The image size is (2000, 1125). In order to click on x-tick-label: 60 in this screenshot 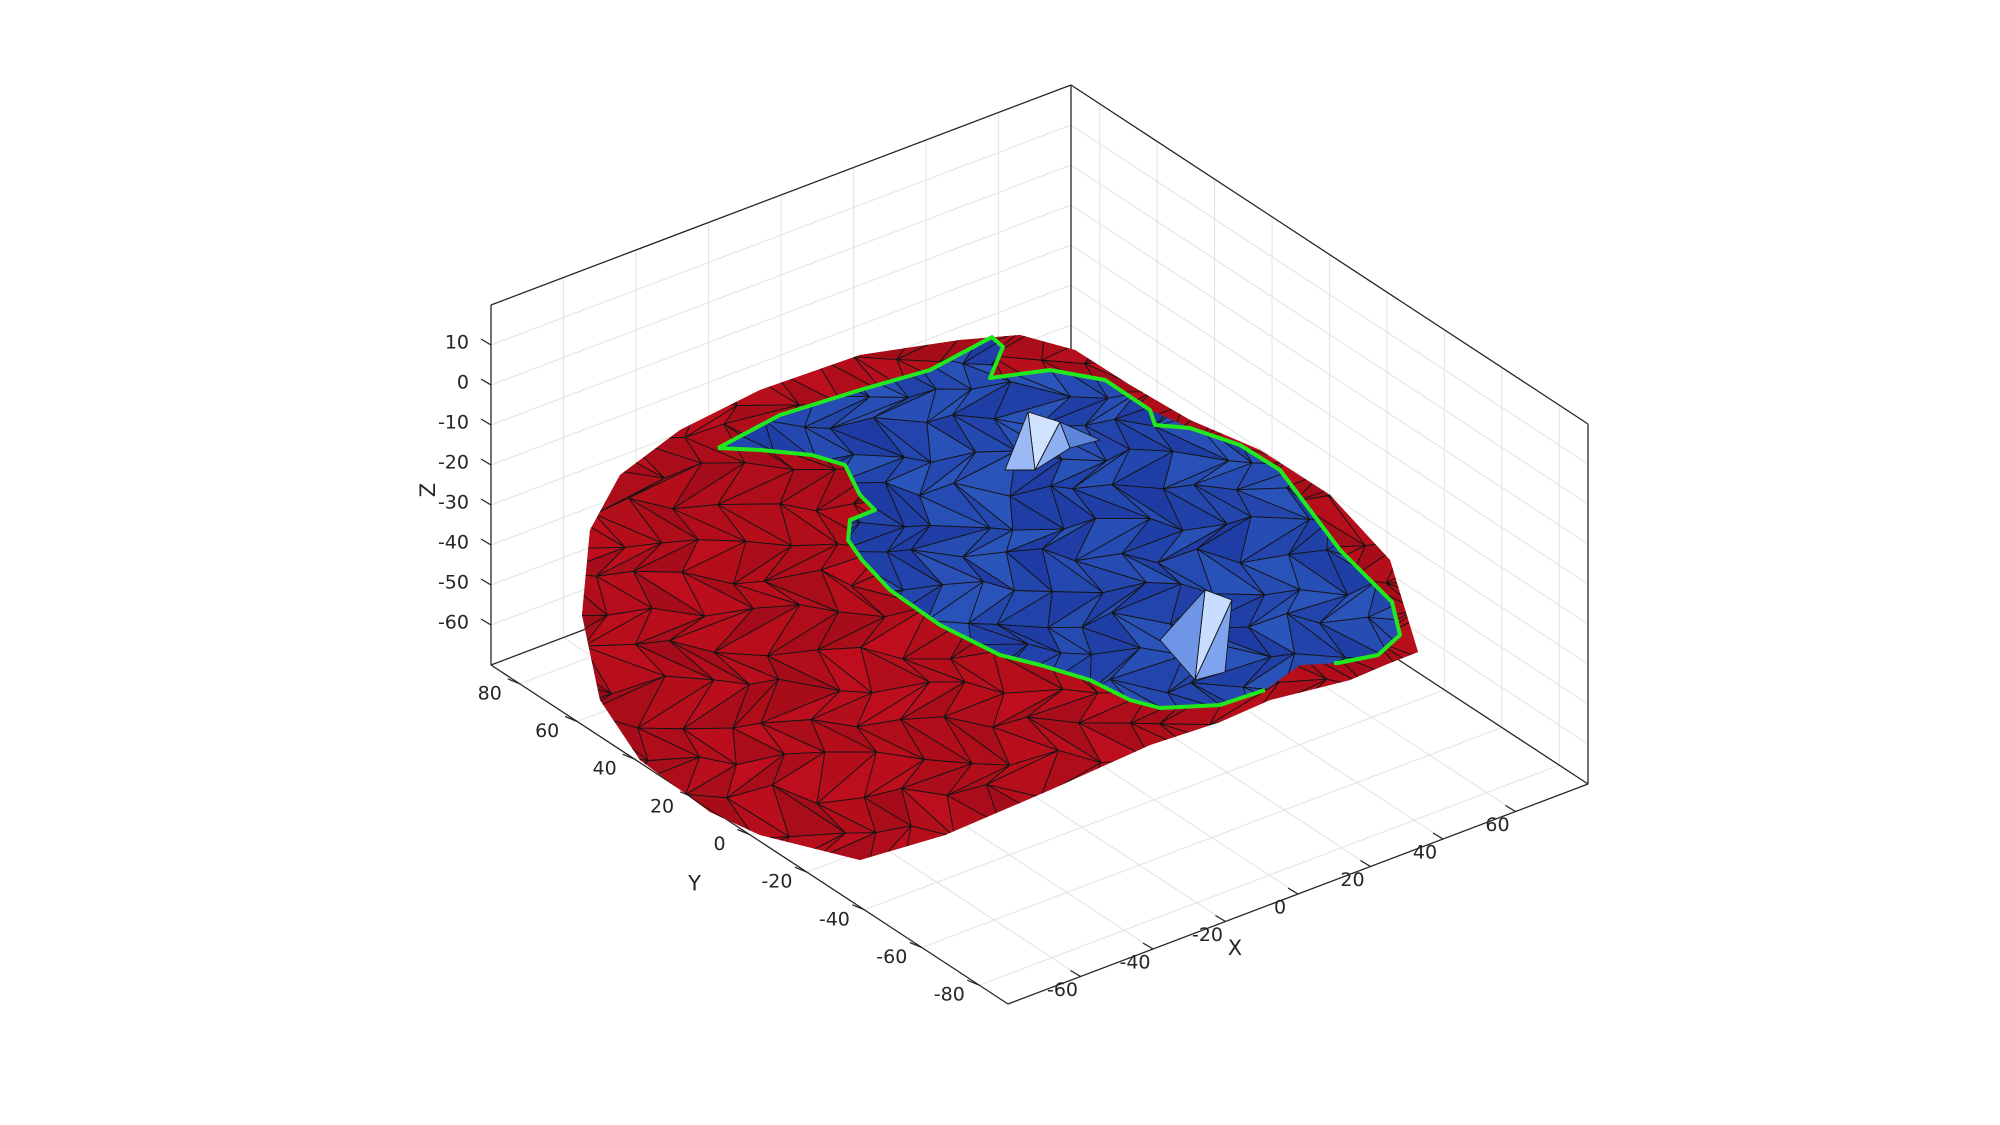, I will do `click(1497, 825)`.